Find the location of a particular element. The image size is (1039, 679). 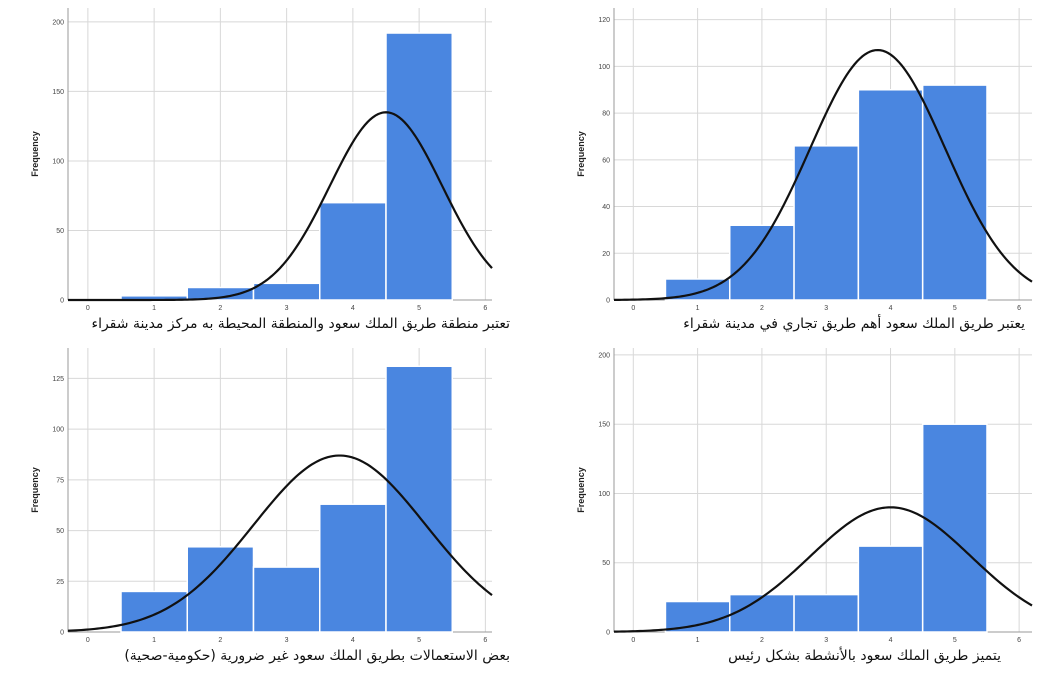

y-tick-label: 25 is located at coordinates (60, 582).